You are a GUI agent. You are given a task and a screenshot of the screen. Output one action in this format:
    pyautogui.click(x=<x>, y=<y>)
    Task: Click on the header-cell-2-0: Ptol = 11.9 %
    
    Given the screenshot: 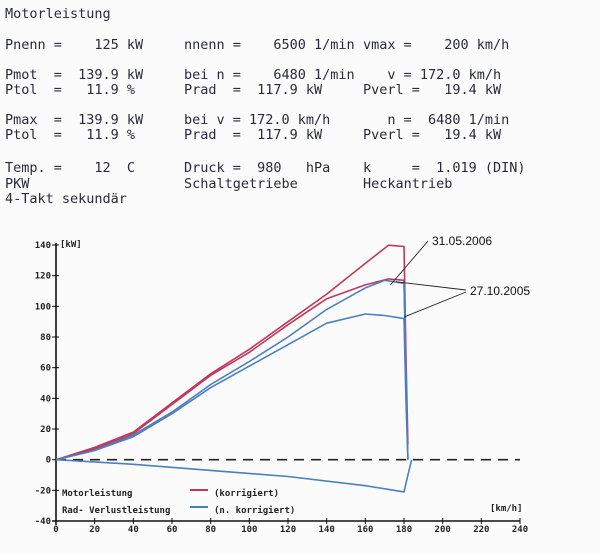 What is the action you would take?
    pyautogui.click(x=70, y=90)
    